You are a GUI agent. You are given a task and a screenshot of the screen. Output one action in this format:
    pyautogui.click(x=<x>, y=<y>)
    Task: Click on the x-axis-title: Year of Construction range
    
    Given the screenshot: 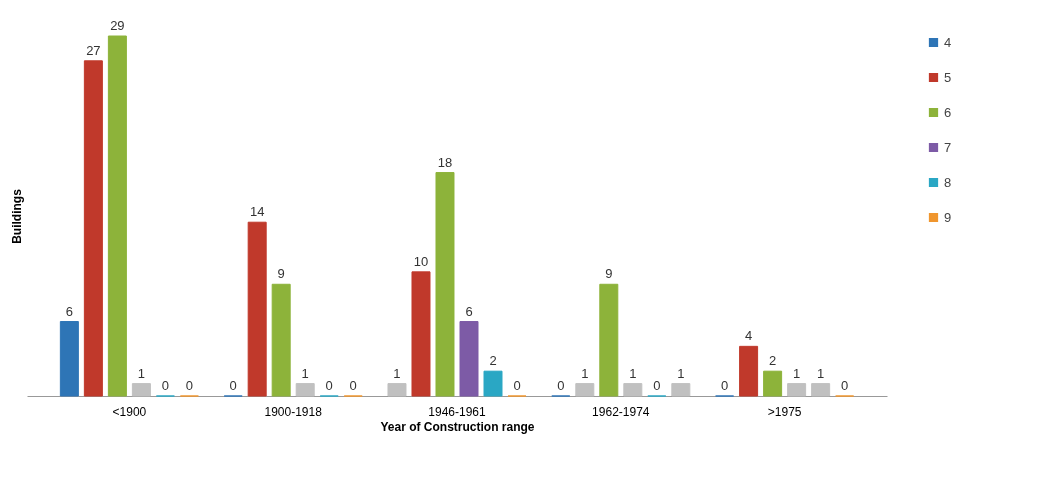 What is the action you would take?
    pyautogui.click(x=457, y=426)
    